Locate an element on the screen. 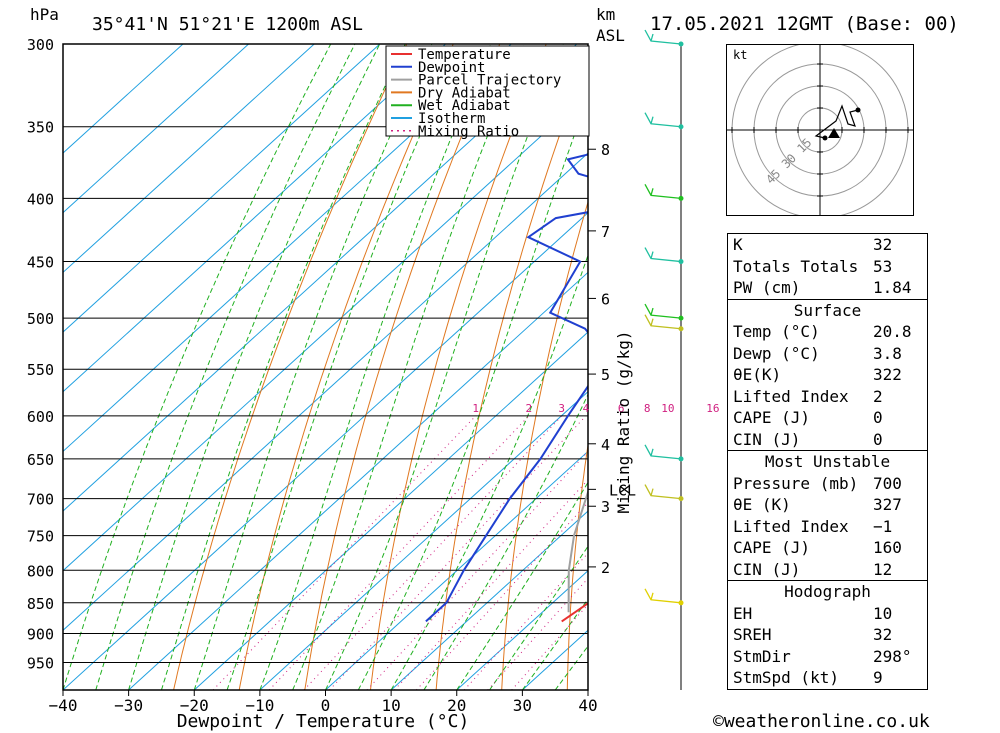  hodograph-ring-label: 45 is located at coordinates (773, 177).